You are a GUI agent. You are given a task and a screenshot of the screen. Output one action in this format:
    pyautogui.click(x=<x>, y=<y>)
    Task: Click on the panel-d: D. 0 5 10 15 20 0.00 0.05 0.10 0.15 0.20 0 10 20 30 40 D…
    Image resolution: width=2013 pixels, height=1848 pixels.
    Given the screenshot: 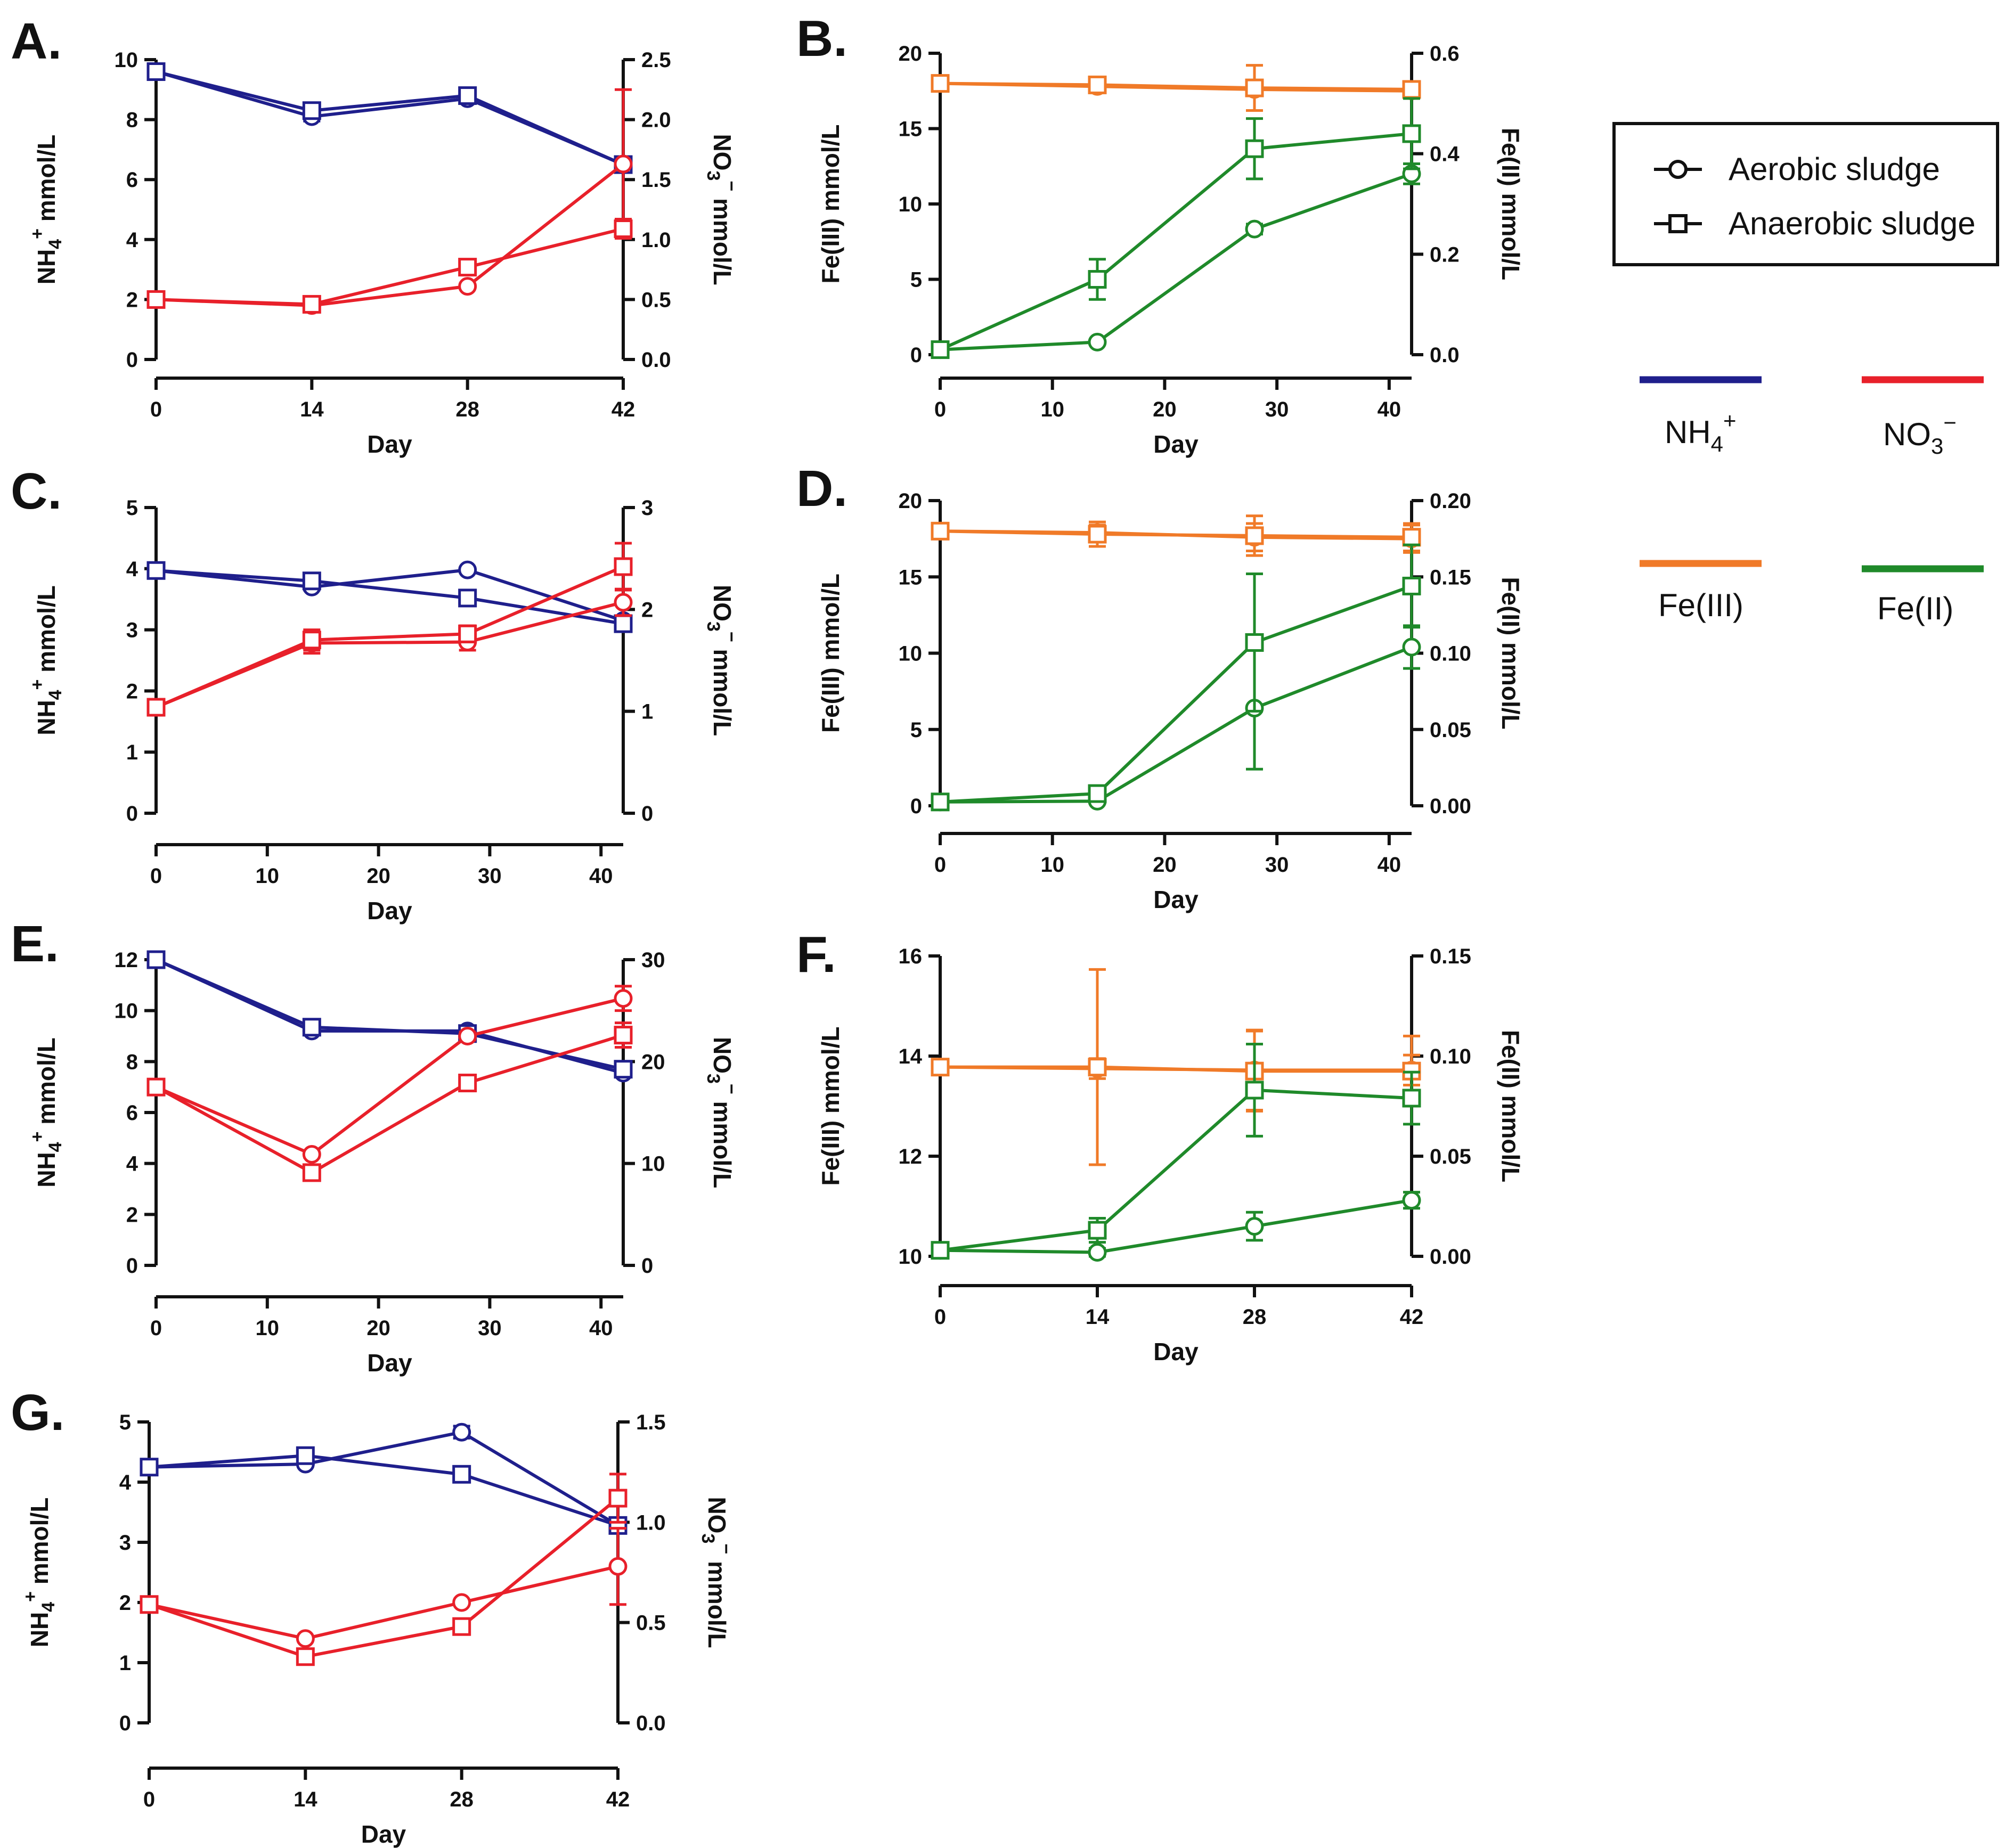 What is the action you would take?
    pyautogui.click(x=1160, y=686)
    